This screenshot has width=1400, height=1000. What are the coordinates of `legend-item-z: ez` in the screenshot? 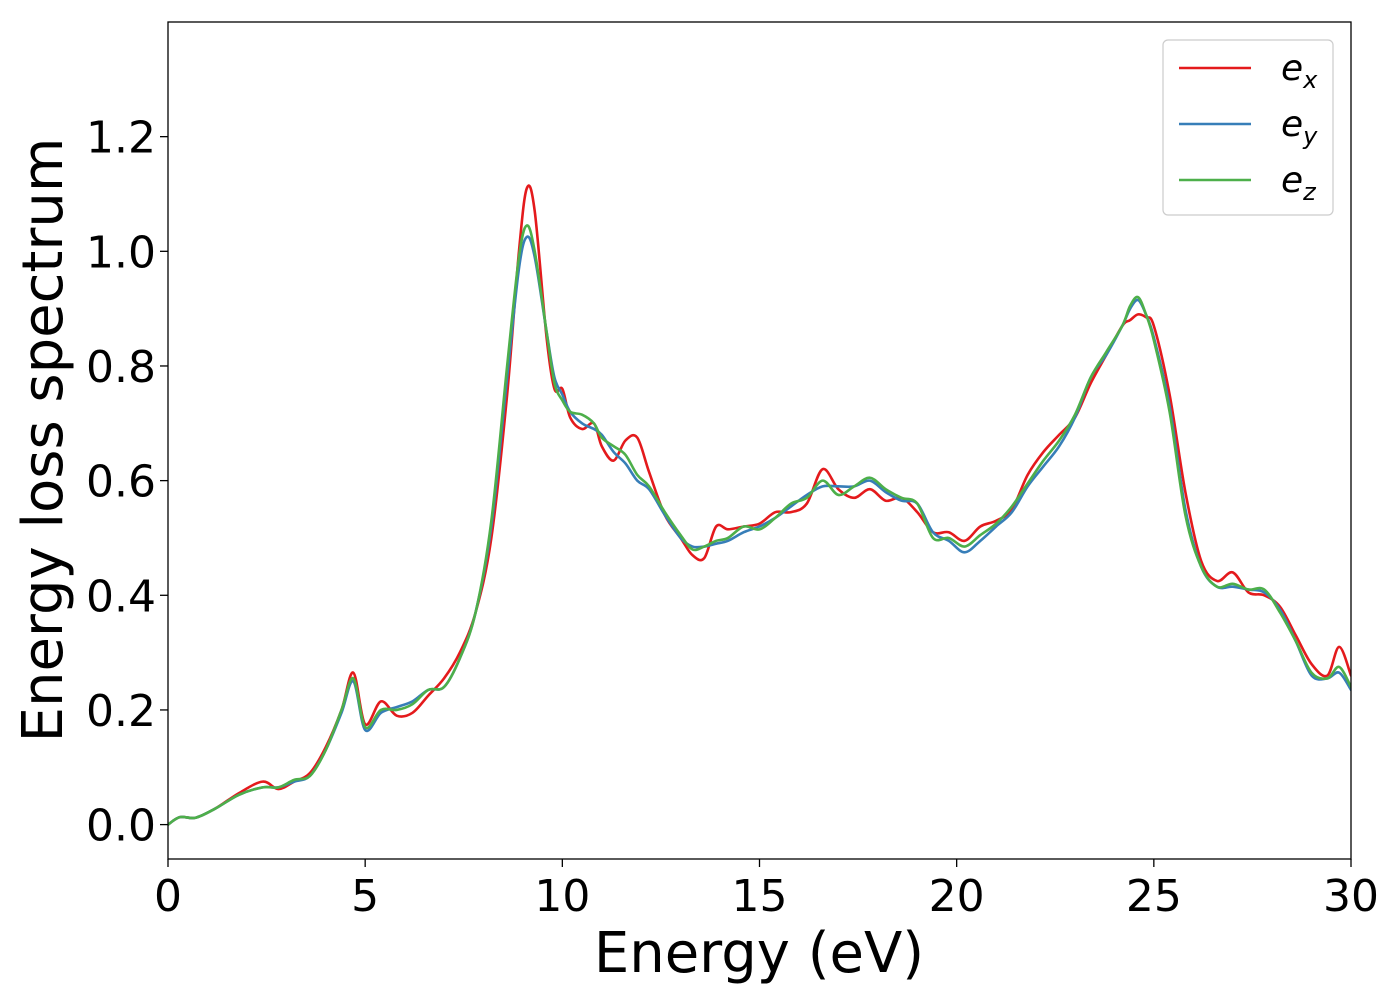 It's located at (1248, 183).